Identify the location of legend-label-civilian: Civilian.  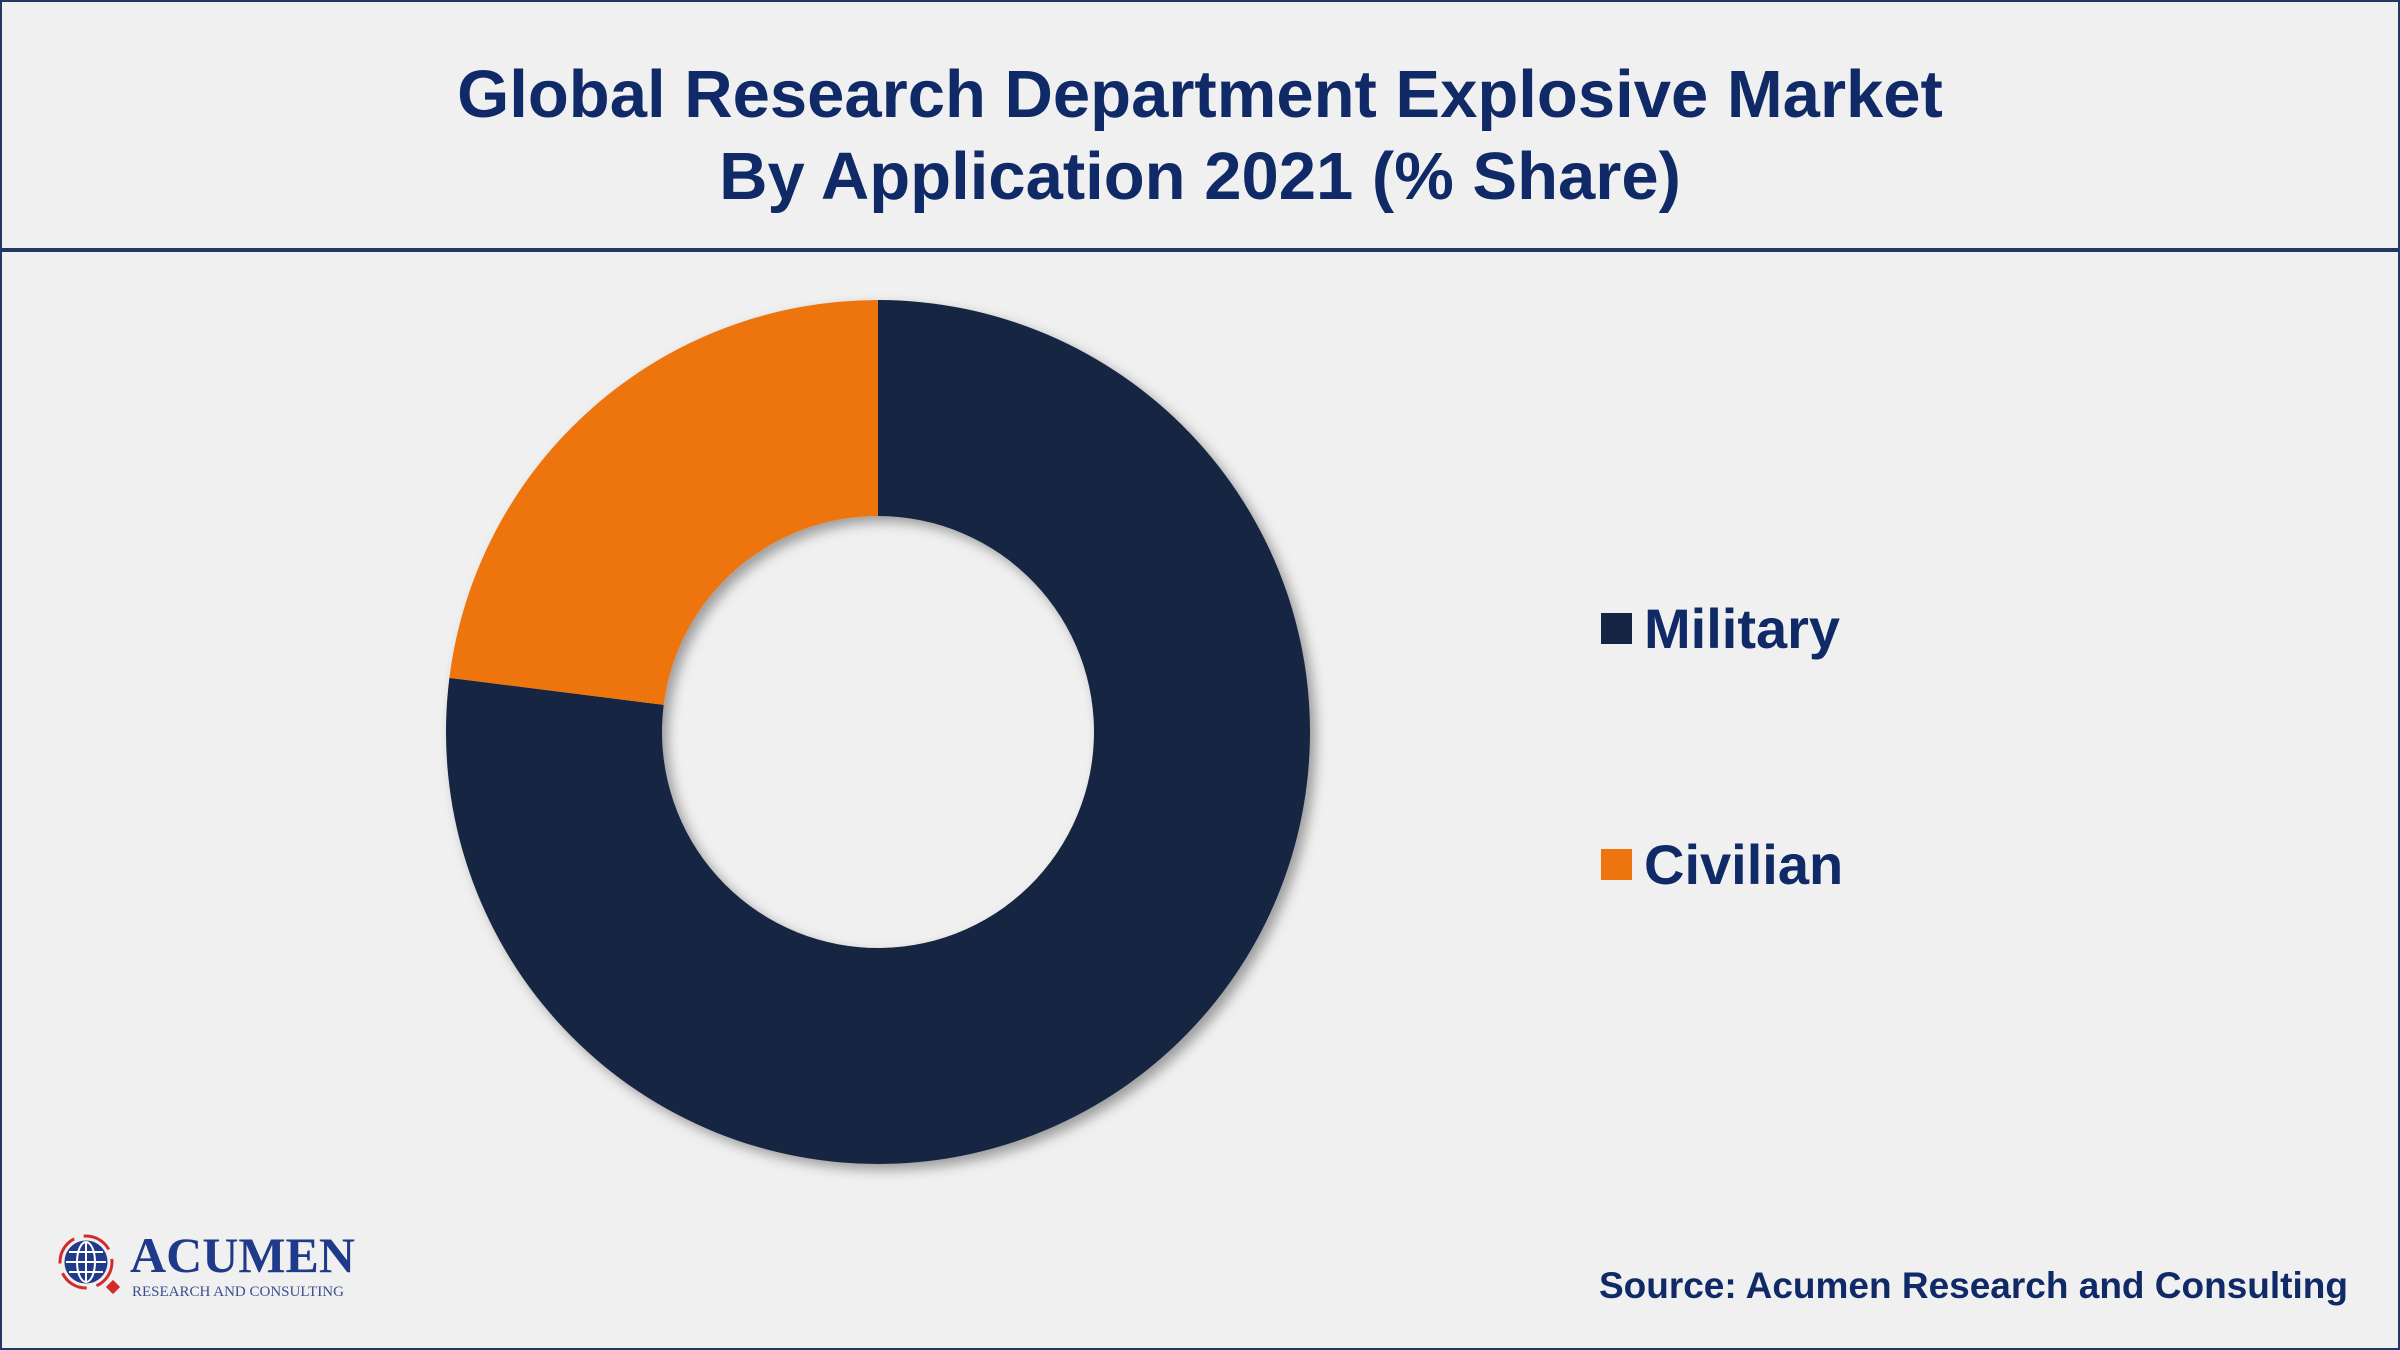
(1744, 864).